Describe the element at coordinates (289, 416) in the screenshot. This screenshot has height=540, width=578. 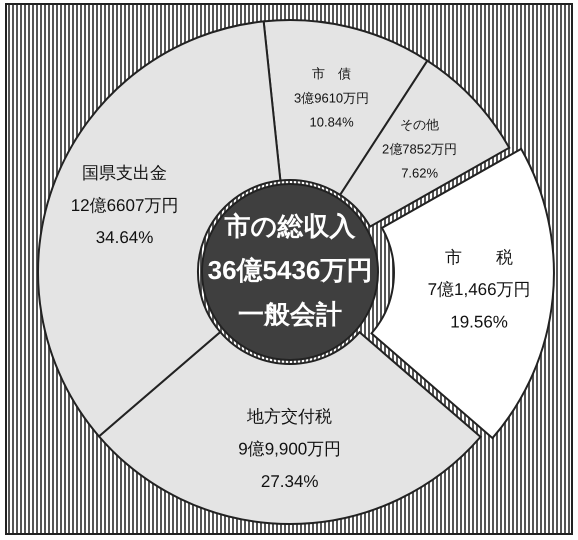
I see `slice-label: 地方交付税` at that location.